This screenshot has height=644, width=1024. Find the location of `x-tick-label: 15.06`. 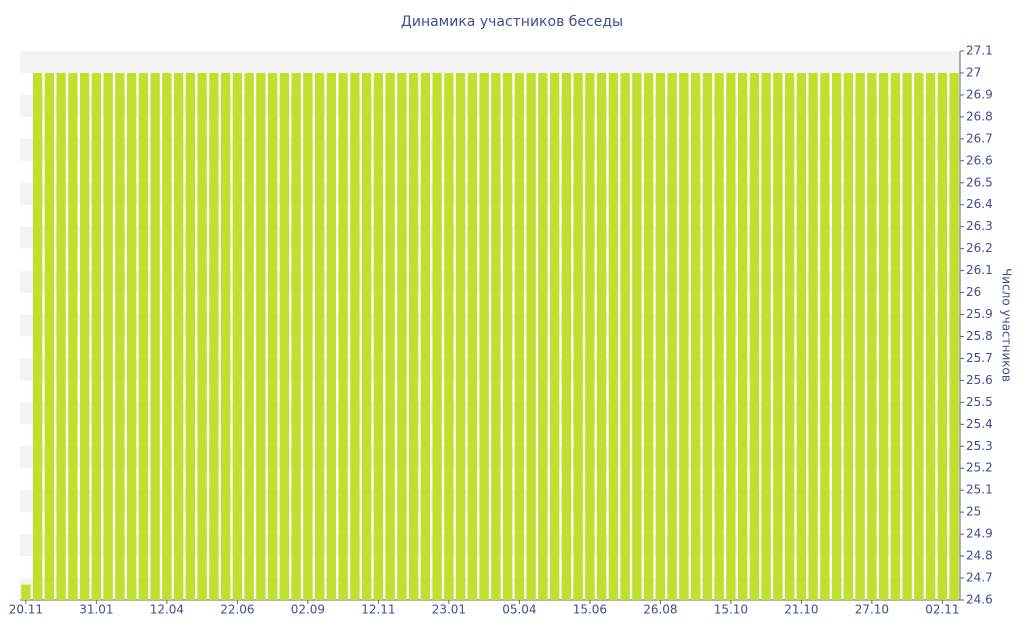

x-tick-label: 15.06 is located at coordinates (590, 610).